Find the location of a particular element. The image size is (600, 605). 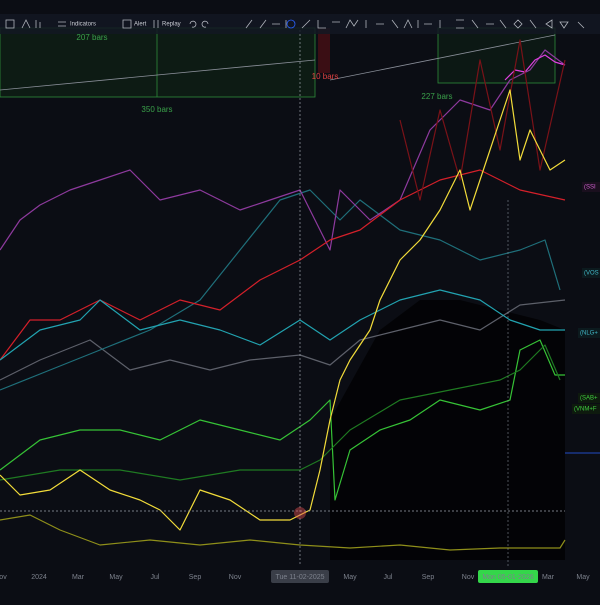

crosshair-dot is located at coordinates (300, 513).